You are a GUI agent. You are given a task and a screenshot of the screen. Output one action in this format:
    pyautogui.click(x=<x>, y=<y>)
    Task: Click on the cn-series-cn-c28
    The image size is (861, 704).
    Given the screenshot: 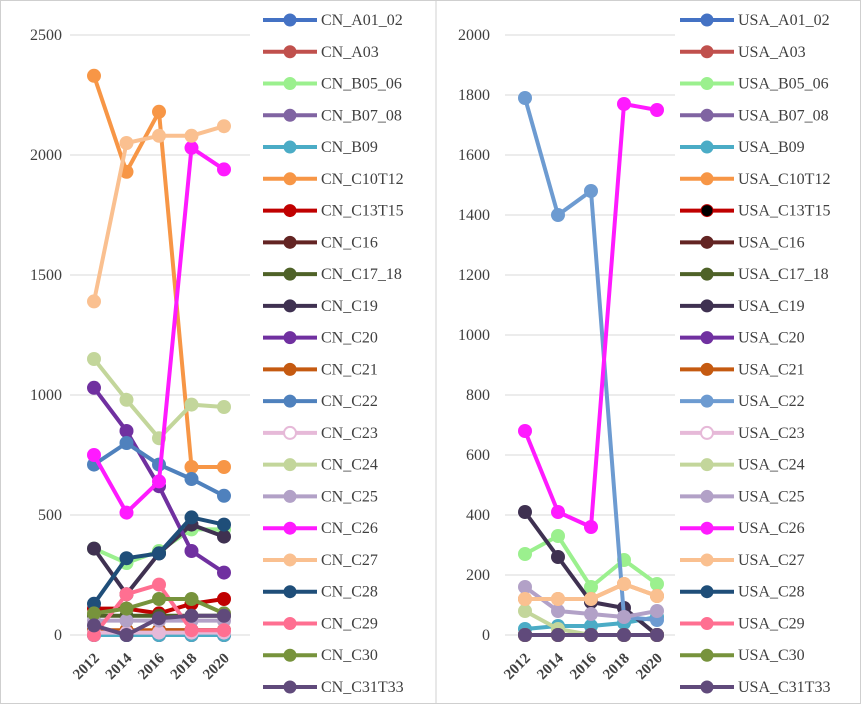 What is the action you would take?
    pyautogui.click(x=159, y=560)
    